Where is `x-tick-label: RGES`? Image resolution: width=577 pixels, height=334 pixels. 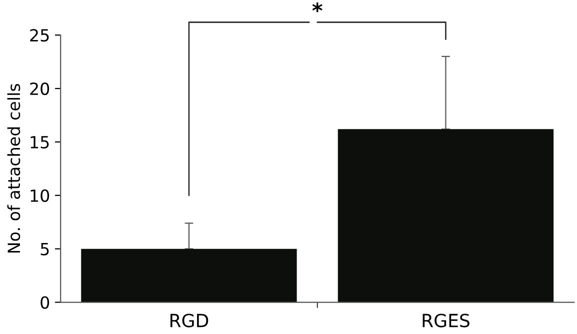
x-tick-label: RGES is located at coordinates (446, 321).